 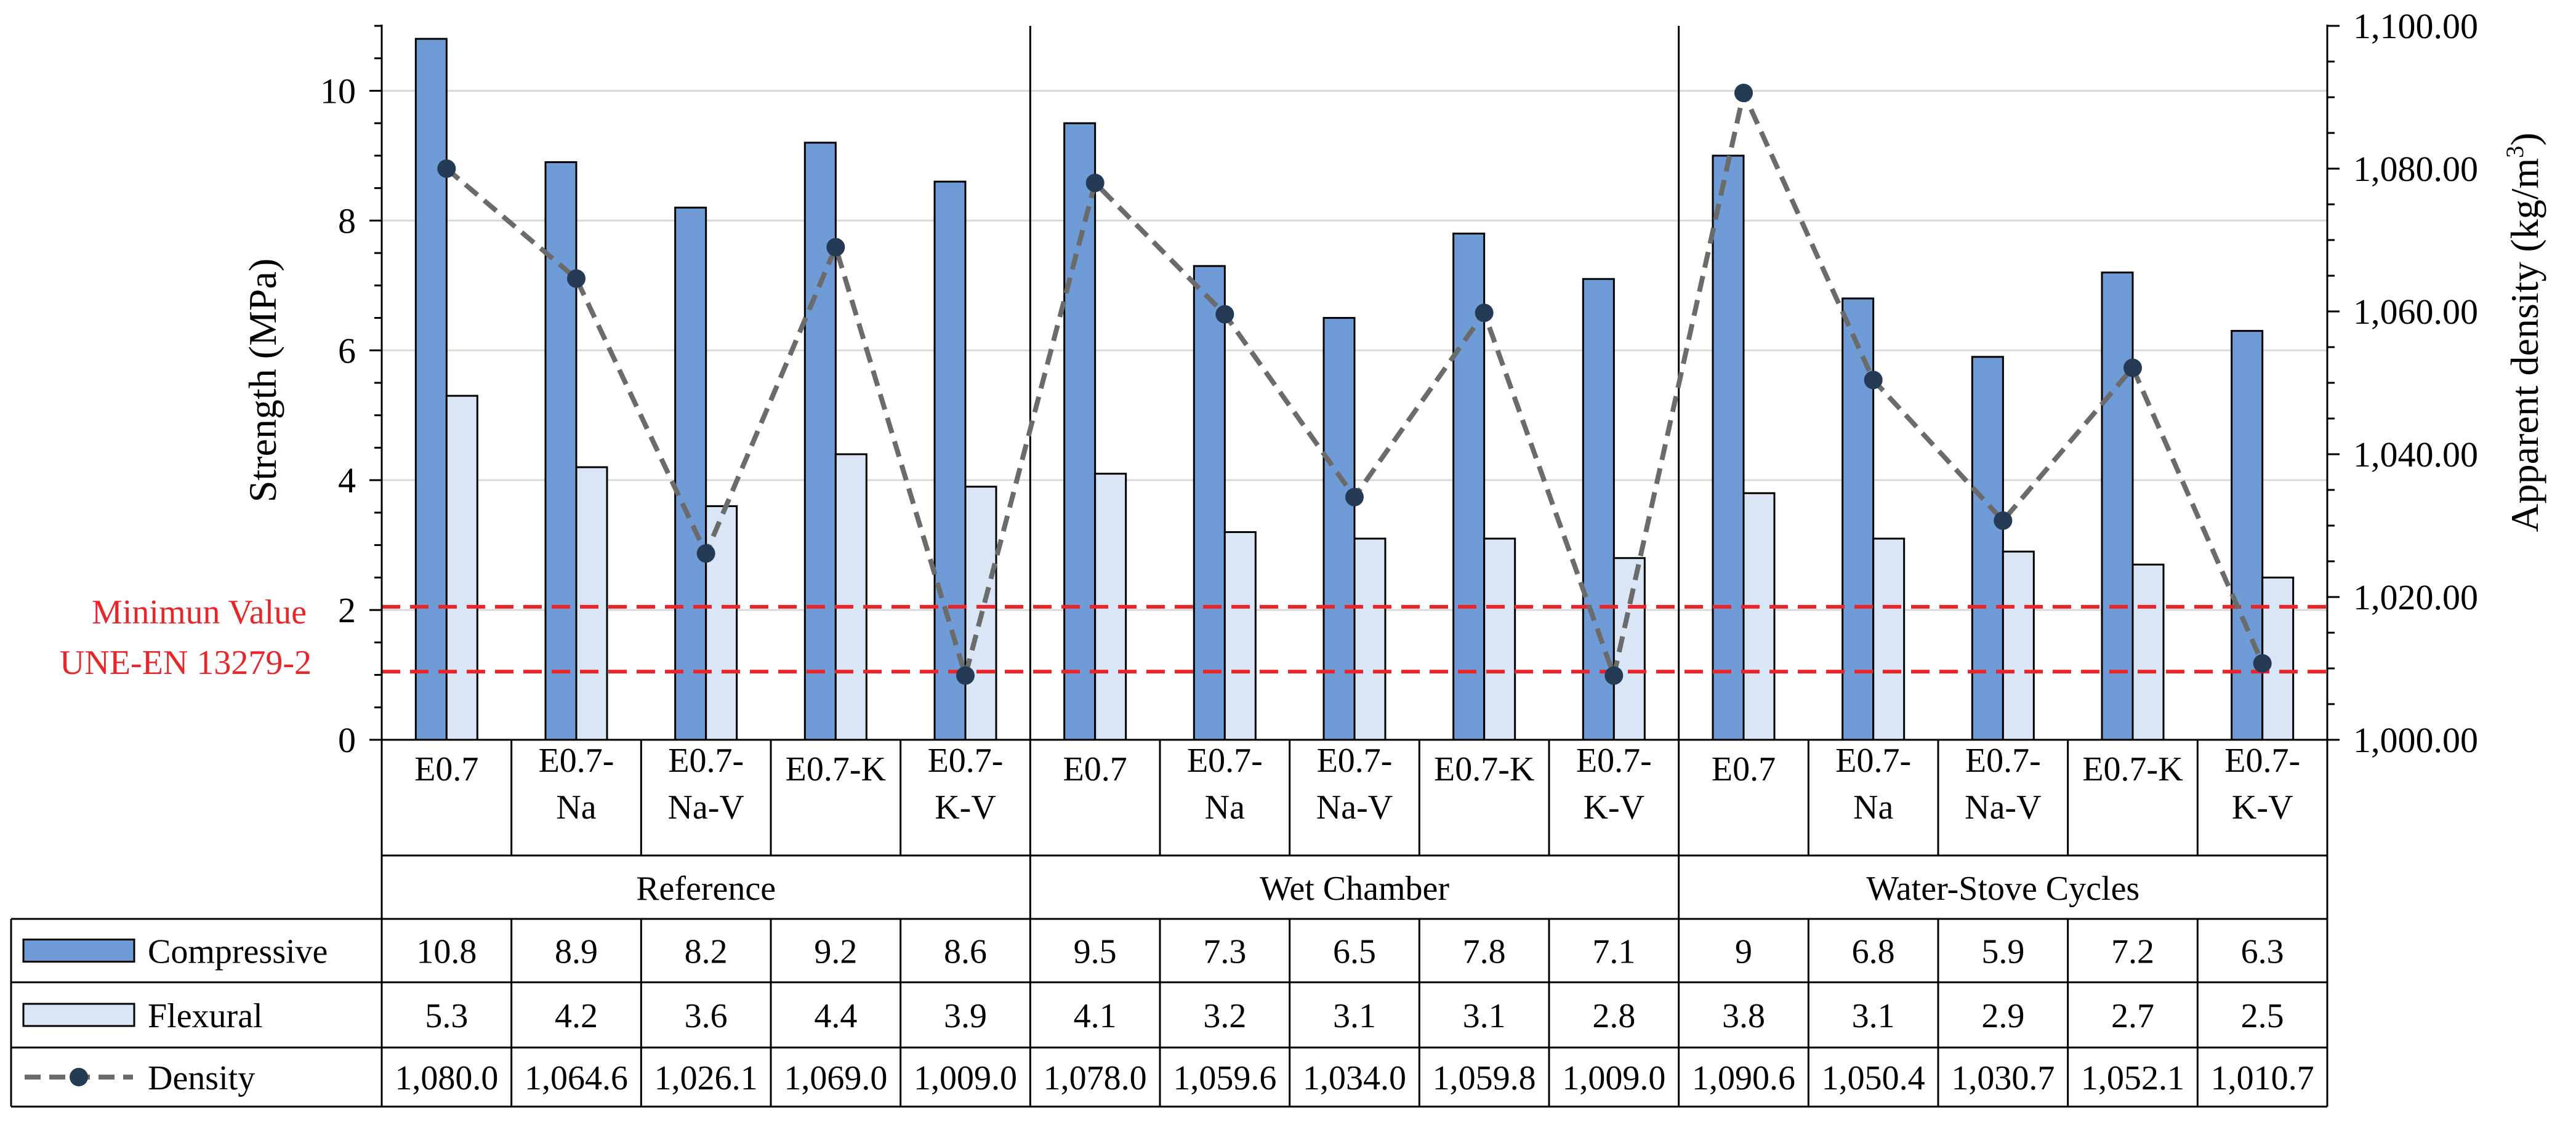 What do you see at coordinates (338, 91) in the screenshot?
I see `left-tick-label: 10` at bounding box center [338, 91].